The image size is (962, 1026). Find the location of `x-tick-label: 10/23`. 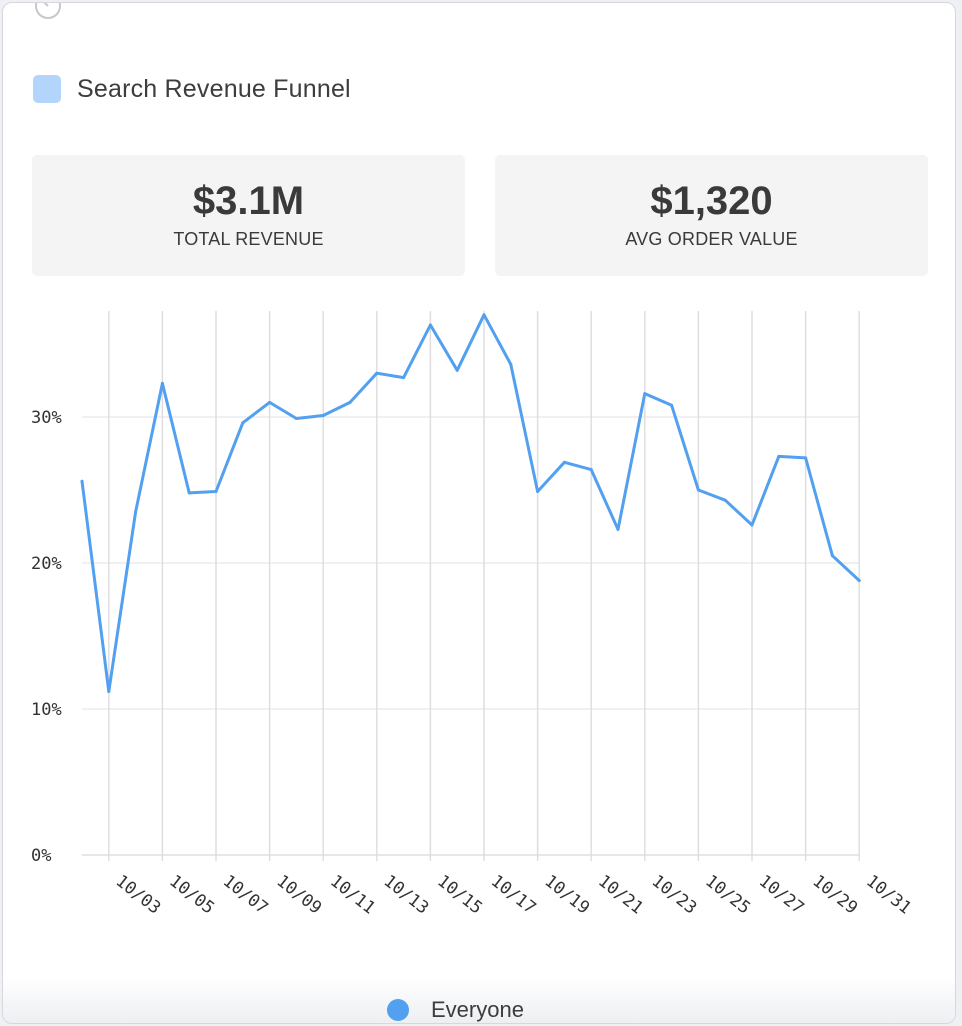

x-tick-label: 10/23 is located at coordinates (674, 894).